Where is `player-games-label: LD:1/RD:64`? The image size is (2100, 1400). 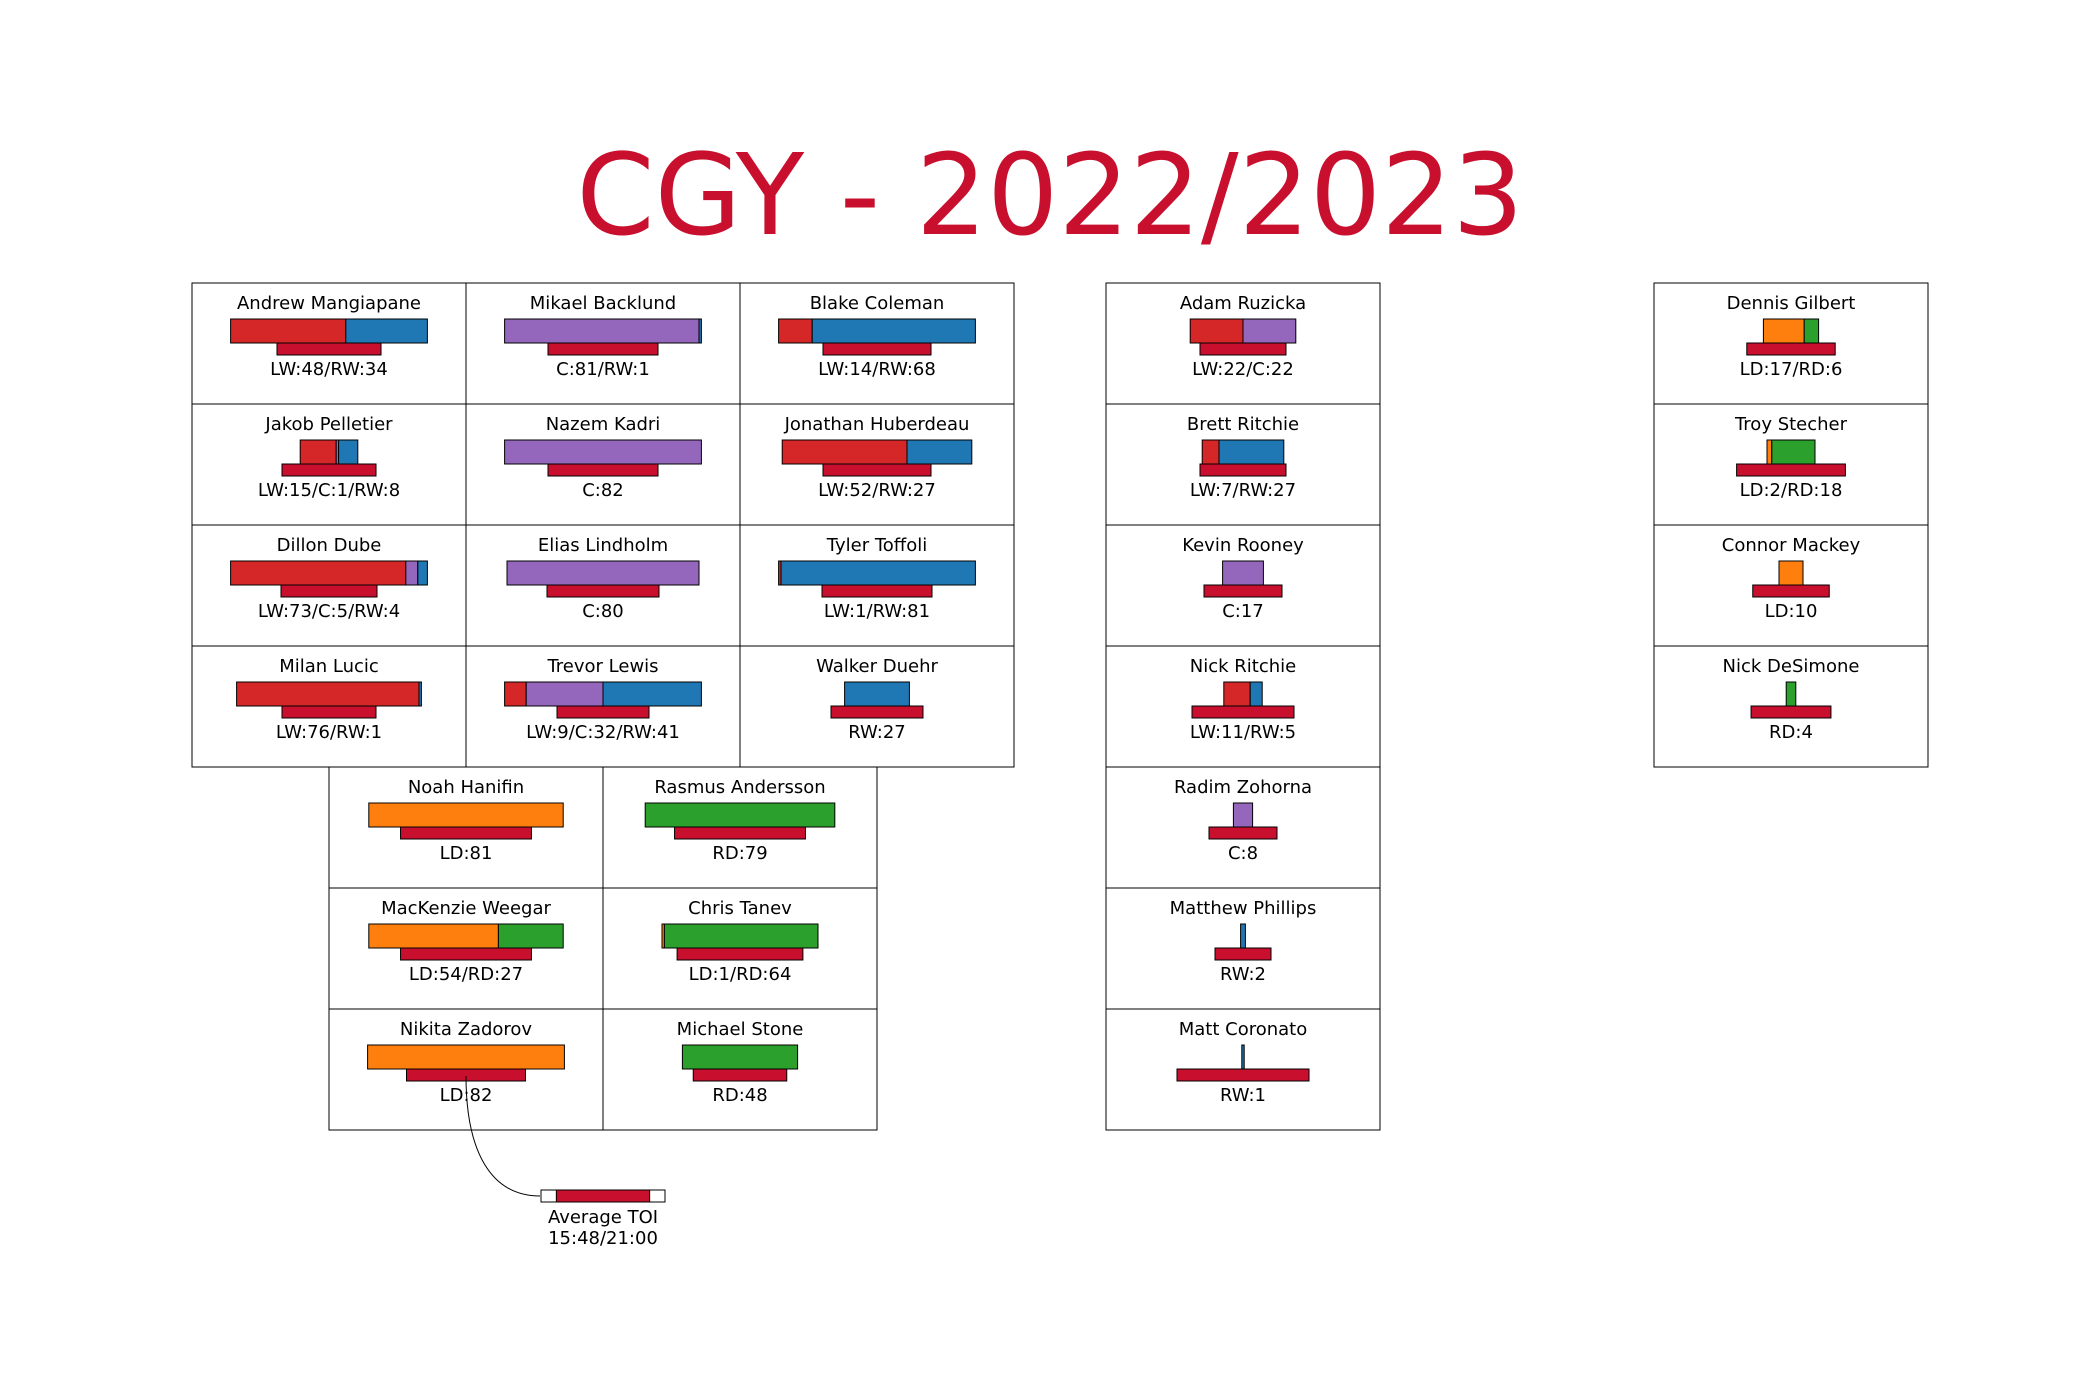
player-games-label: LD:1/RD:64 is located at coordinates (740, 974).